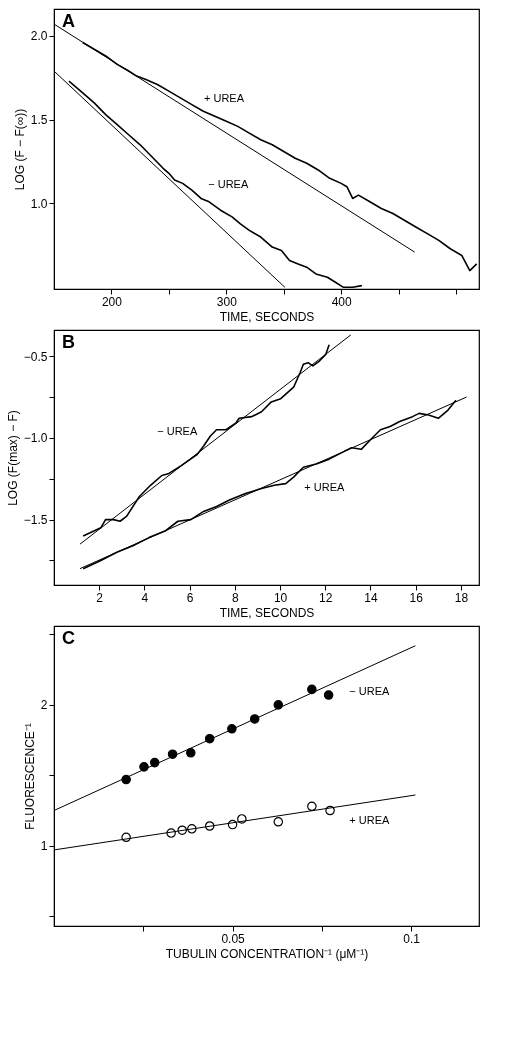  Describe the element at coordinates (29, 776) in the screenshot. I see `y-axis-title: FLUORESCENCE⁻¹` at that location.